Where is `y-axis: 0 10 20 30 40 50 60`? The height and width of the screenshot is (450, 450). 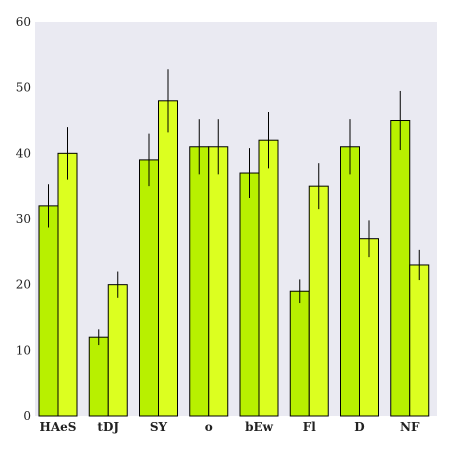
y-axis: 0 10 20 30 40 50 60 is located at coordinates (23, 219).